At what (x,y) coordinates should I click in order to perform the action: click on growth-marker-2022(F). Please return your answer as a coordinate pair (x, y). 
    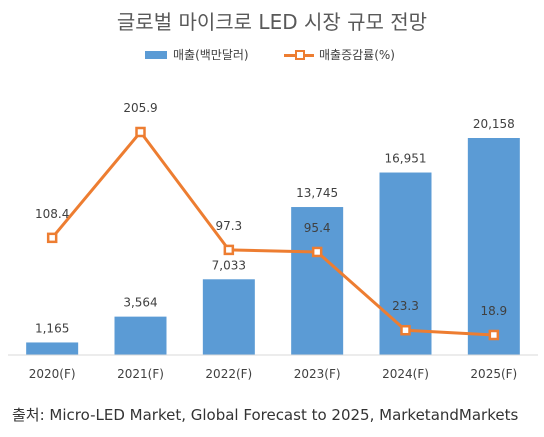
    Looking at the image, I should click on (229, 250).